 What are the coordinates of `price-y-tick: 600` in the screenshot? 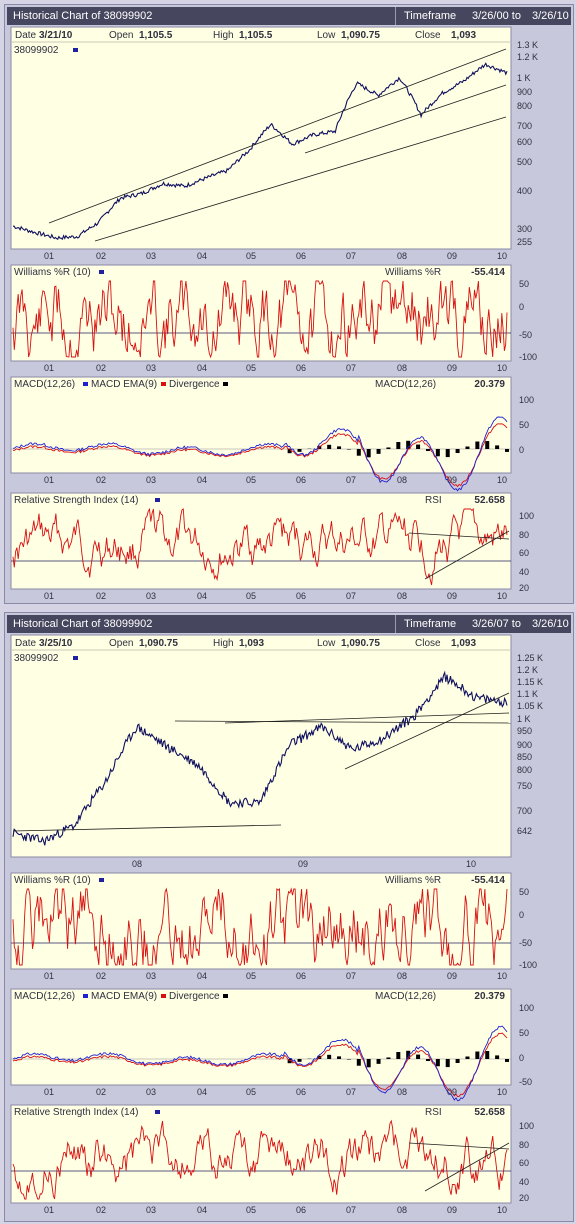 It's located at (524, 142).